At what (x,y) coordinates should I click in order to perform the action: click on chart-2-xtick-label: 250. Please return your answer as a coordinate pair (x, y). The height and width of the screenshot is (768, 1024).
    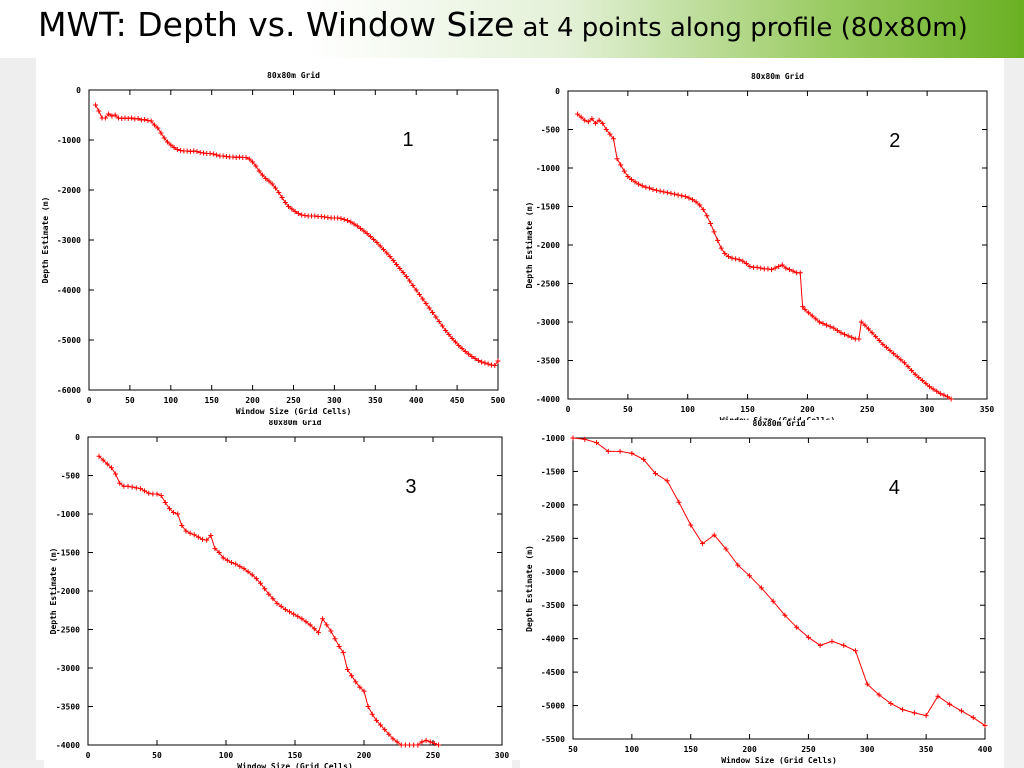
    Looking at the image, I should click on (867, 409).